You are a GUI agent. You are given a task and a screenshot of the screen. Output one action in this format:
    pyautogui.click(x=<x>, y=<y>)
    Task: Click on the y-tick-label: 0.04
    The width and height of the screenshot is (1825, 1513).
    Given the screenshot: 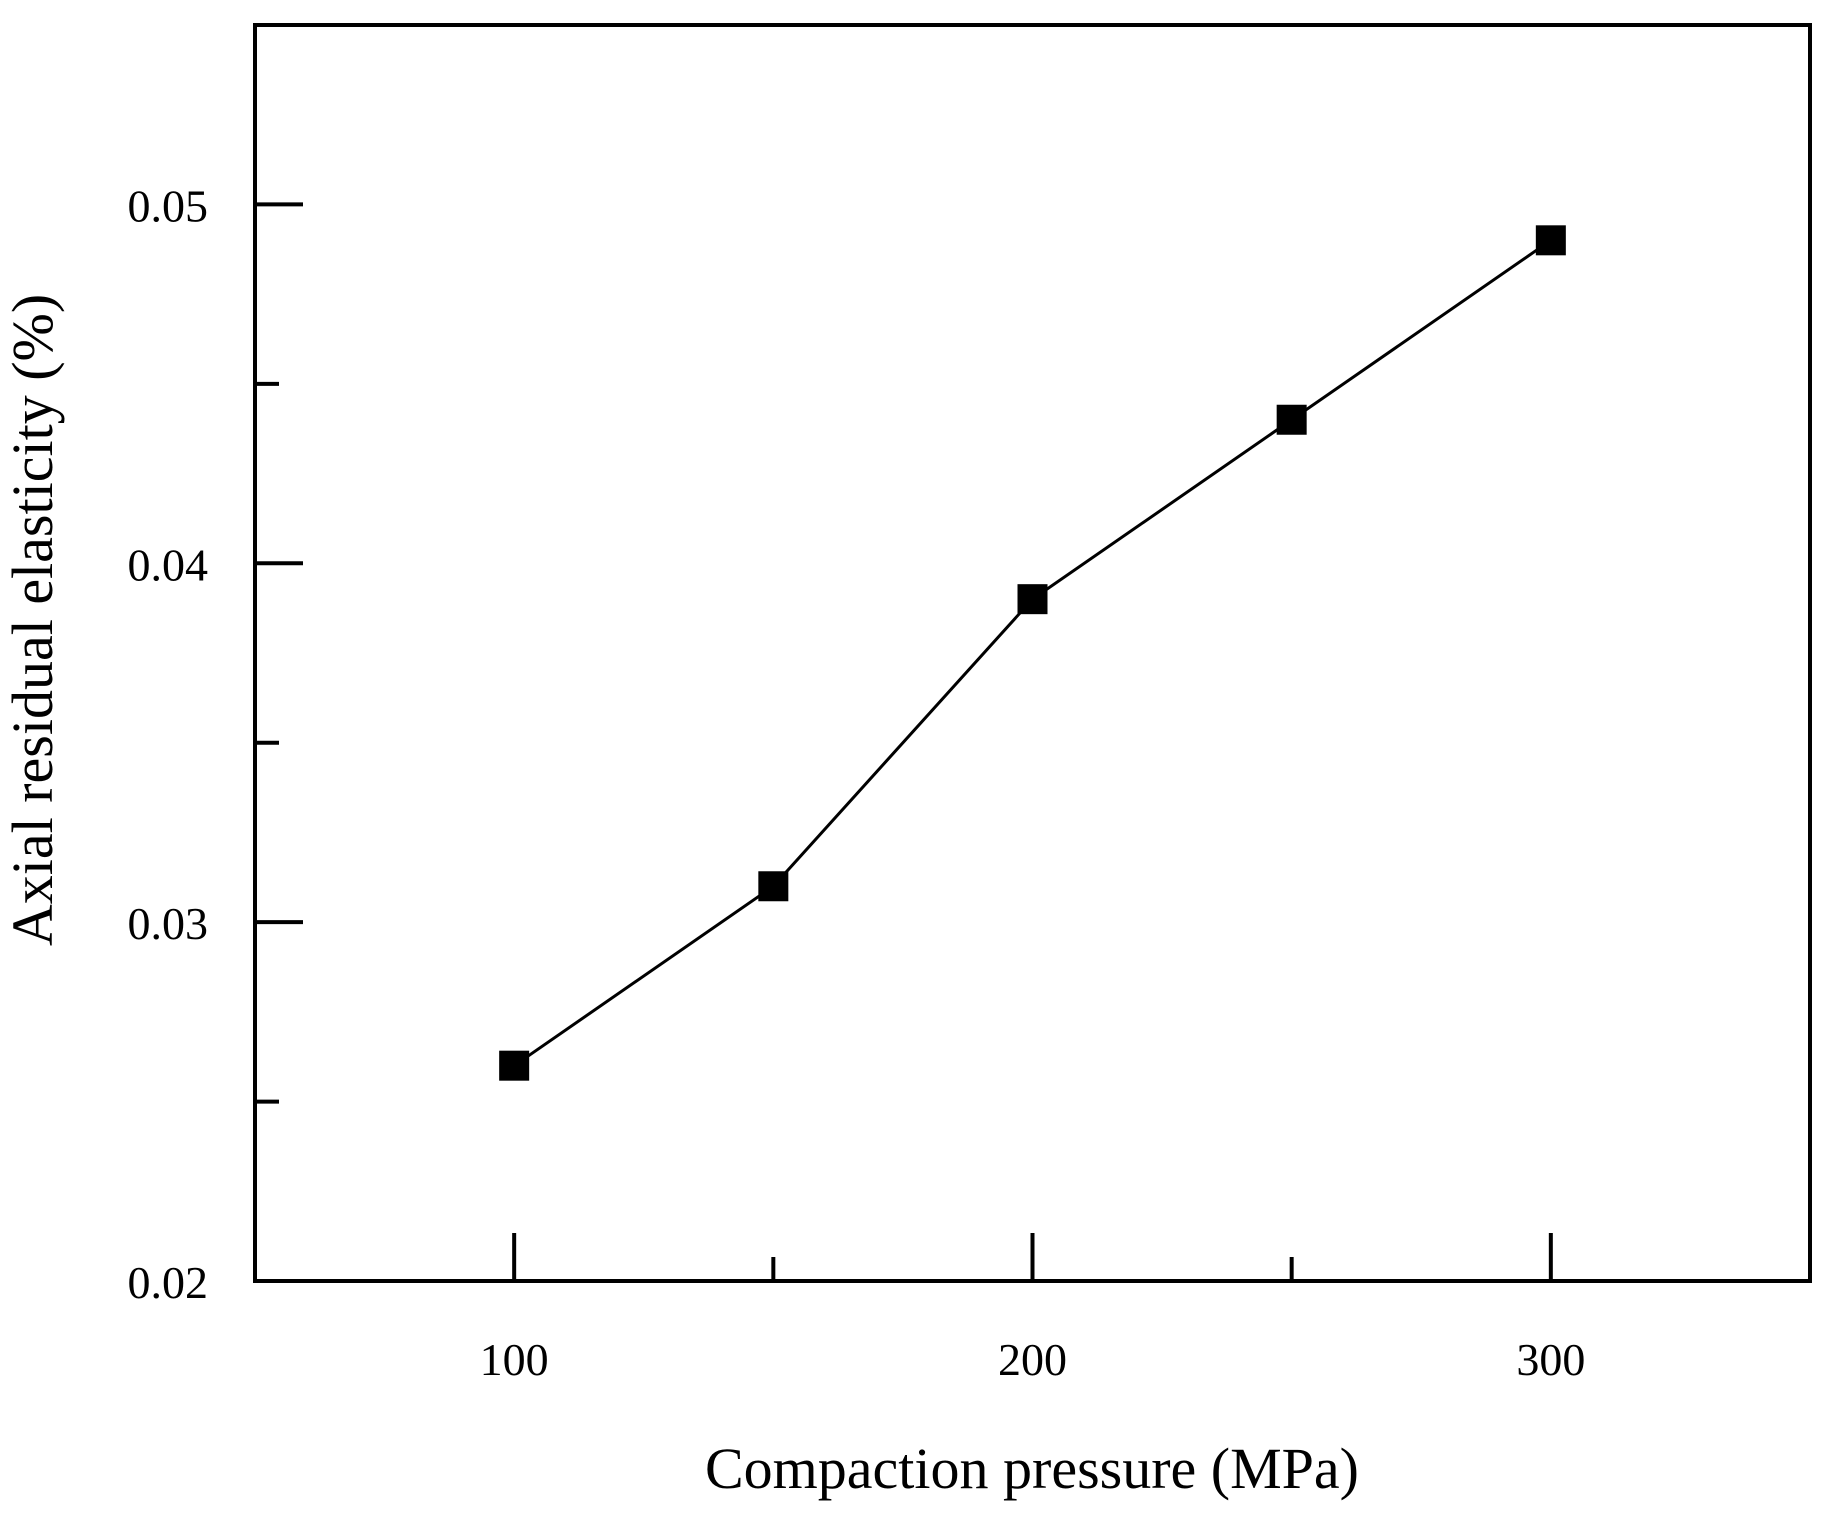 What is the action you would take?
    pyautogui.click(x=168, y=564)
    